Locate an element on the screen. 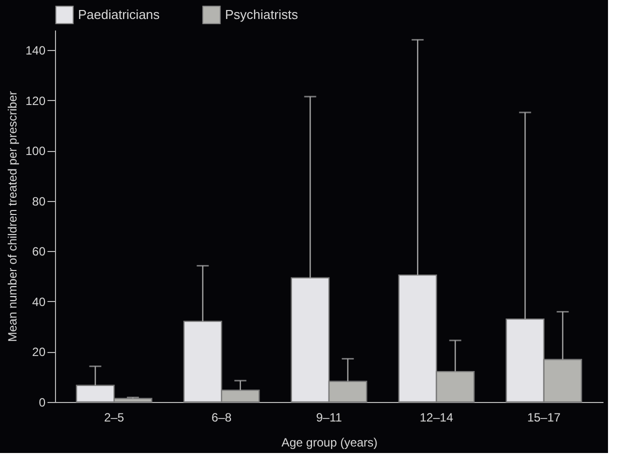 The width and height of the screenshot is (620, 455). y-tick-label: 0 is located at coordinates (42, 403).